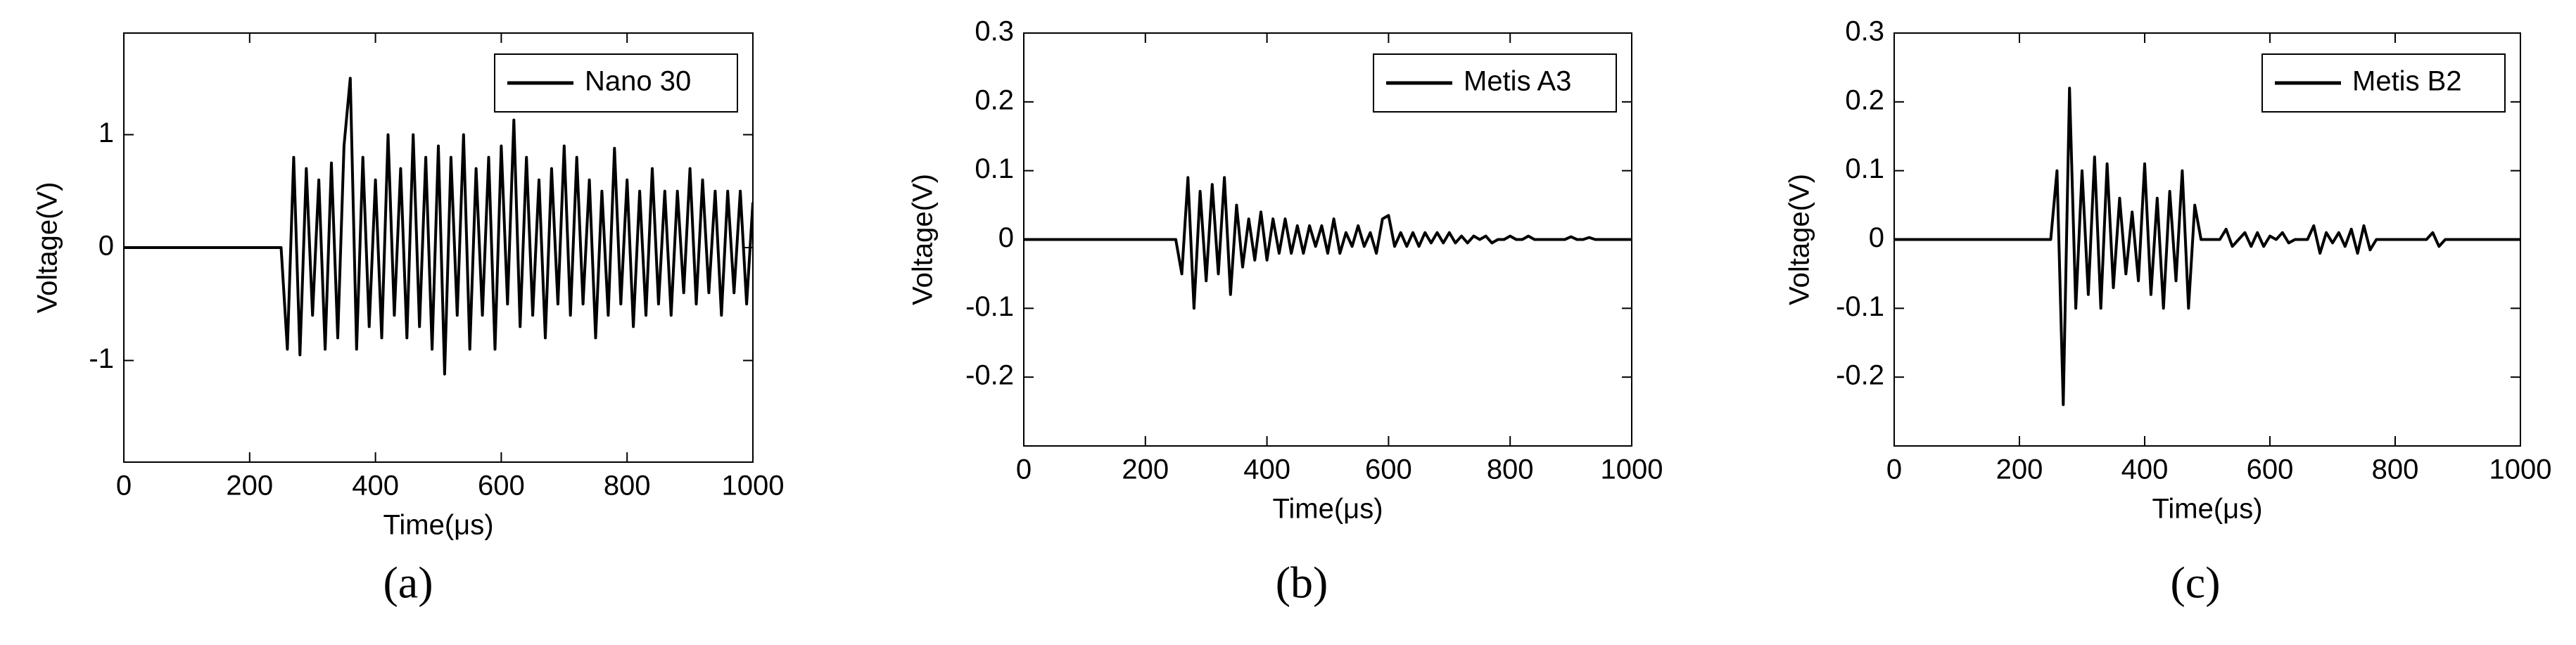 The width and height of the screenshot is (2576, 645). Describe the element at coordinates (2195, 583) in the screenshot. I see `caption: (c)` at that location.